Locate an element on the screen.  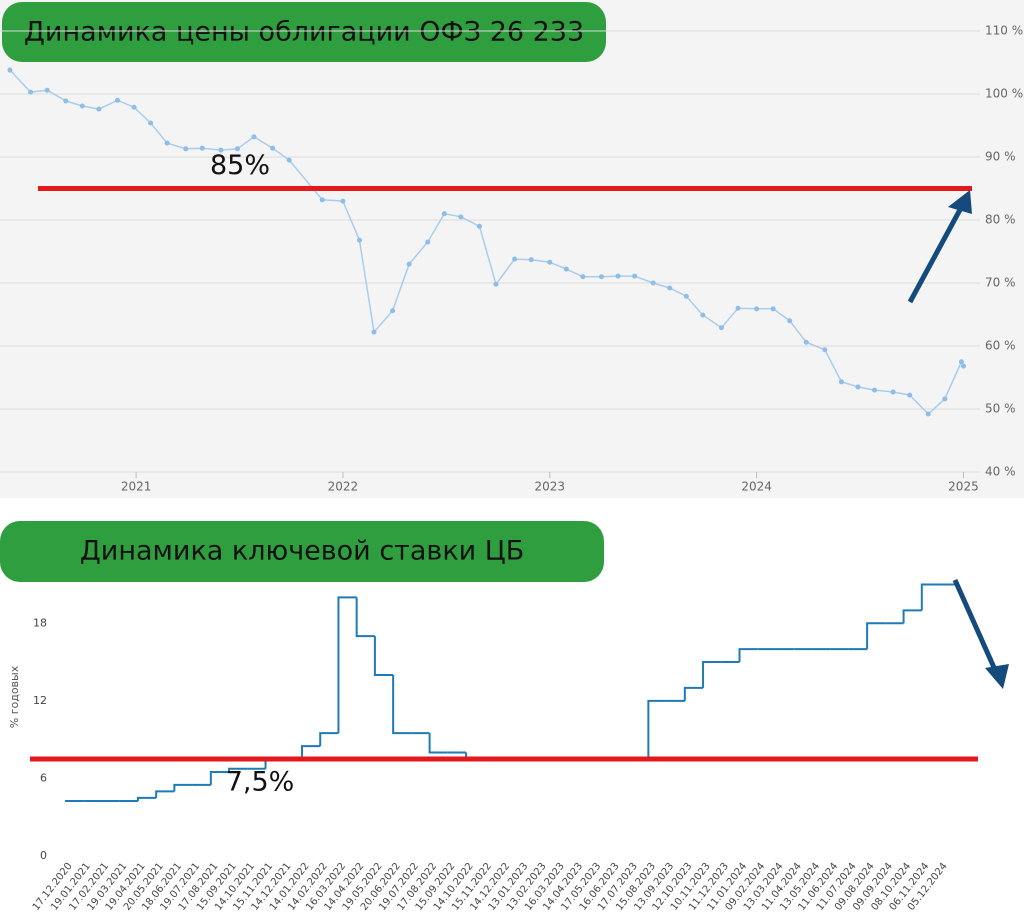
x-tick-label: 2024 is located at coordinates (756, 487).